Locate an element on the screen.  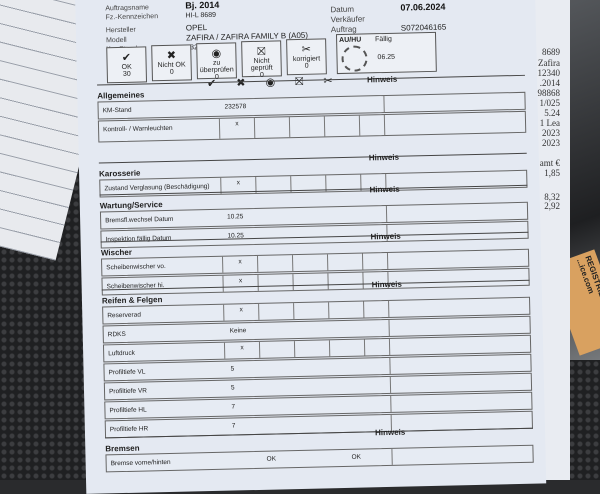
summary-eye: ◉ zu überprüfen 0 is located at coordinates (216, 61).